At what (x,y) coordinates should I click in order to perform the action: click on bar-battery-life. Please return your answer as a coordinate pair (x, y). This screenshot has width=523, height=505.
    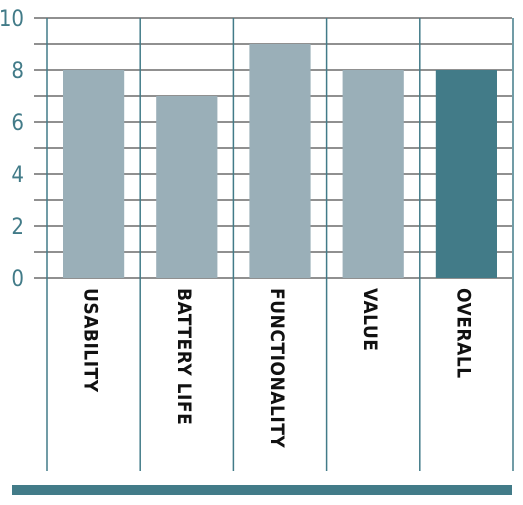
    Looking at the image, I should click on (187, 187).